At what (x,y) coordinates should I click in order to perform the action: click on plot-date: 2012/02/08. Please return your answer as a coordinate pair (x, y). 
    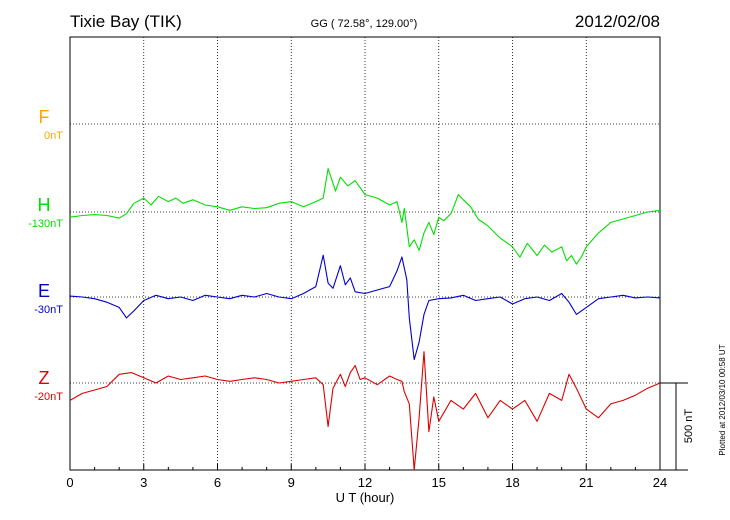
    Looking at the image, I should click on (617, 21).